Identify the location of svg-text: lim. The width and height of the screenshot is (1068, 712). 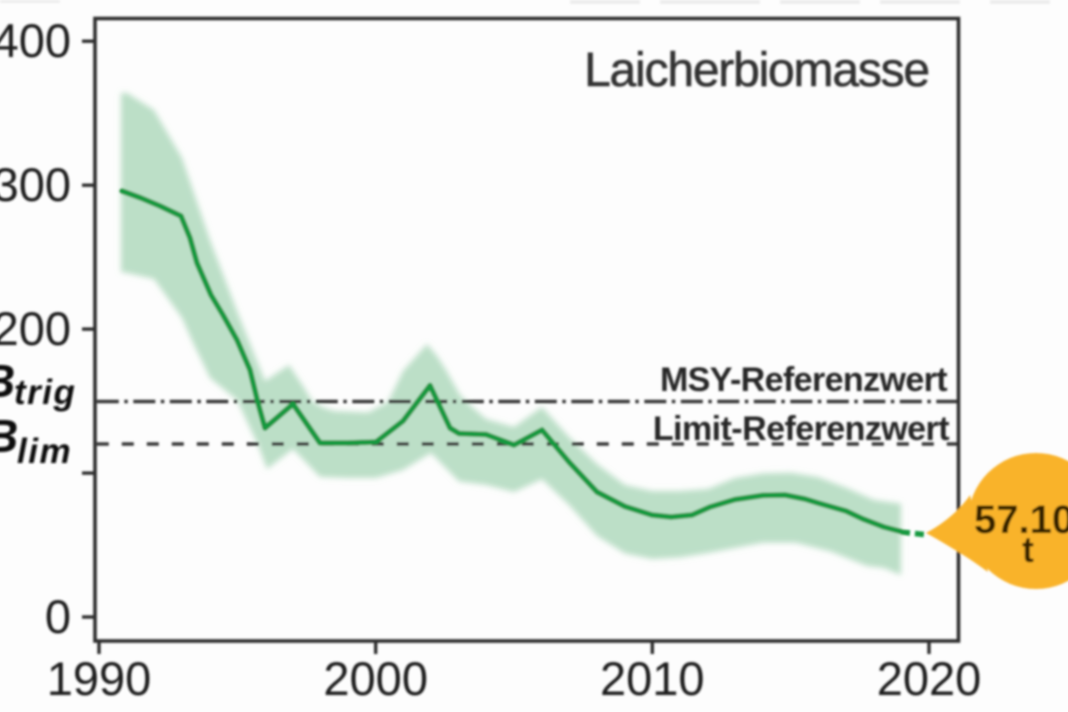
(44, 451).